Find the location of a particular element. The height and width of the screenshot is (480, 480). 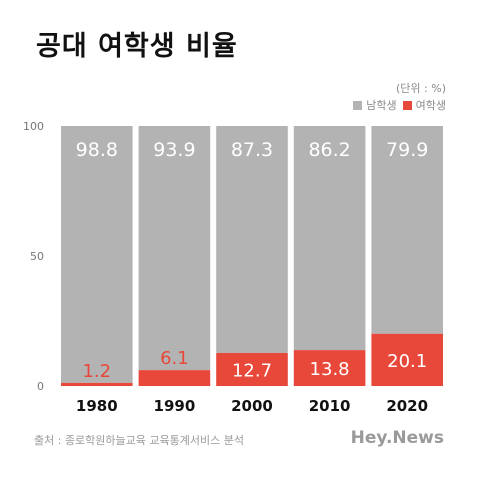

chart-title: 공대 여학생 비율 is located at coordinates (137, 46).